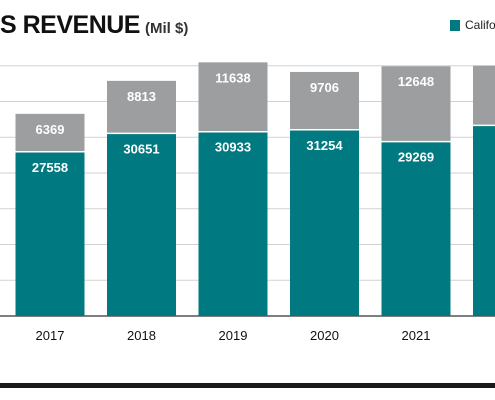 Image resolution: width=495 pixels, height=400 pixels. Describe the element at coordinates (324, 145) in the screenshot. I see `data-label: 31254` at that location.